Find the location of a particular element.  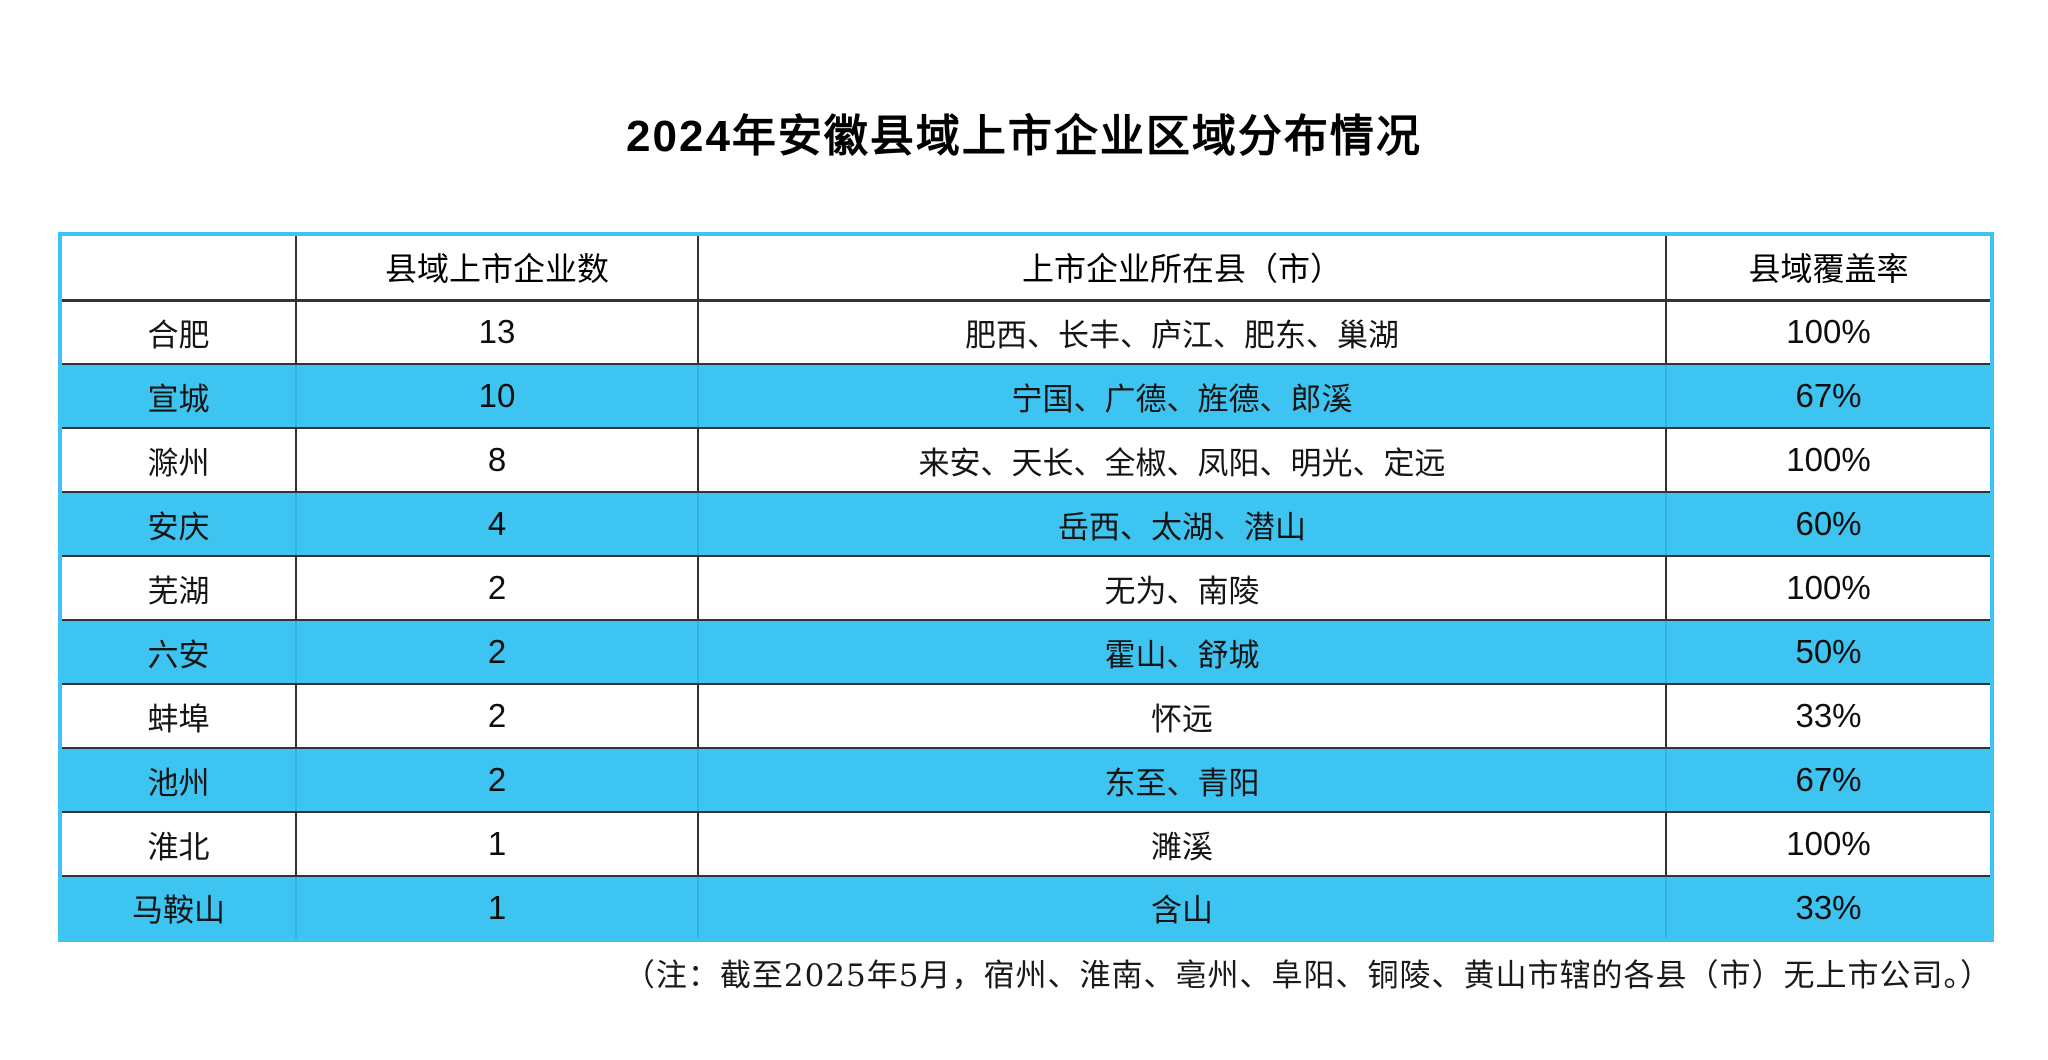

cell-city: 淮北 is located at coordinates (178, 844).